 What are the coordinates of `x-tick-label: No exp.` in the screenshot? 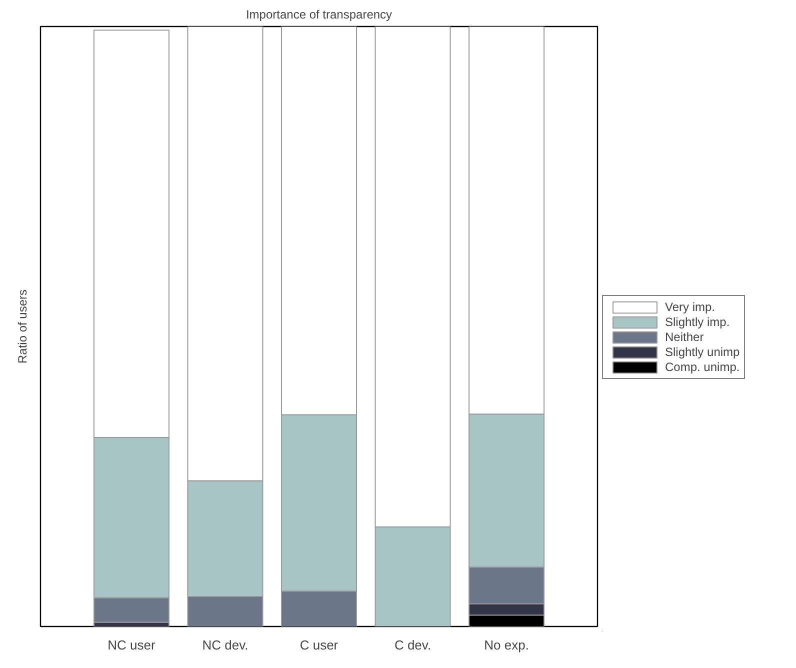 It's located at (506, 645).